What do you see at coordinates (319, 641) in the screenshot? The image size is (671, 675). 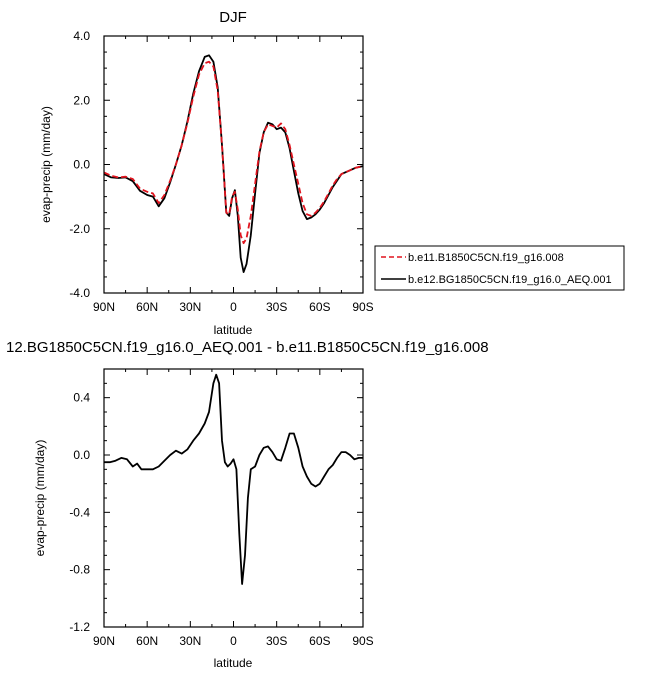 I see `bottom-x-tick-label: 60S` at bounding box center [319, 641].